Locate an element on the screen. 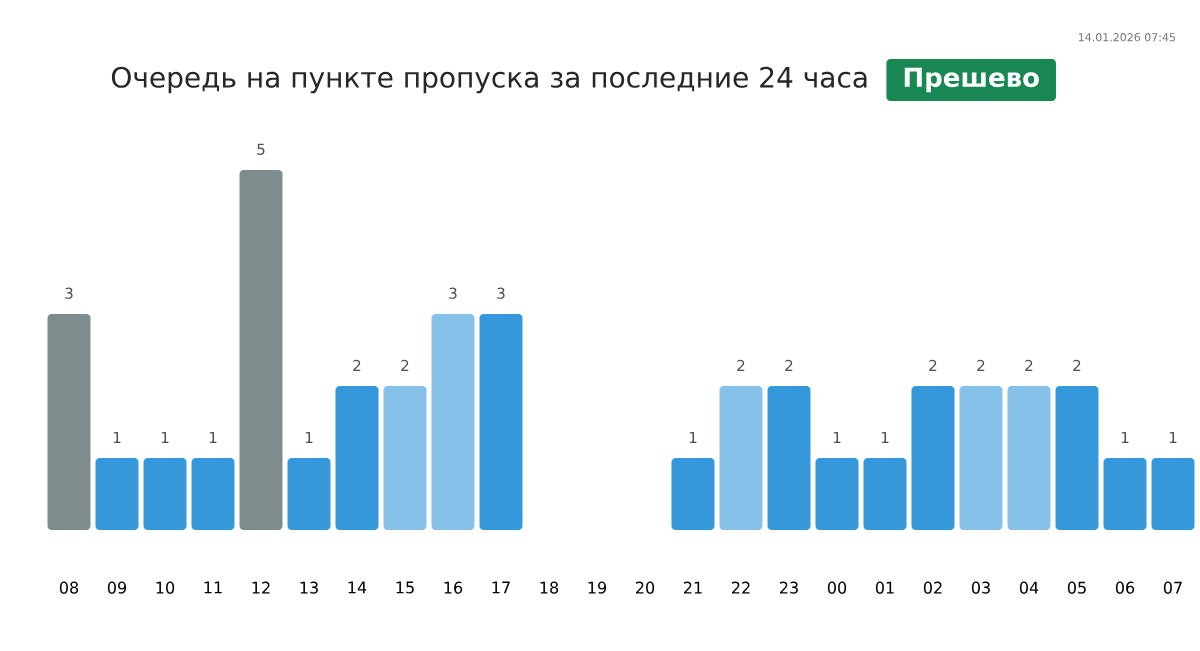 The image size is (1200, 651). x-tick-label: 05 is located at coordinates (1076, 587).